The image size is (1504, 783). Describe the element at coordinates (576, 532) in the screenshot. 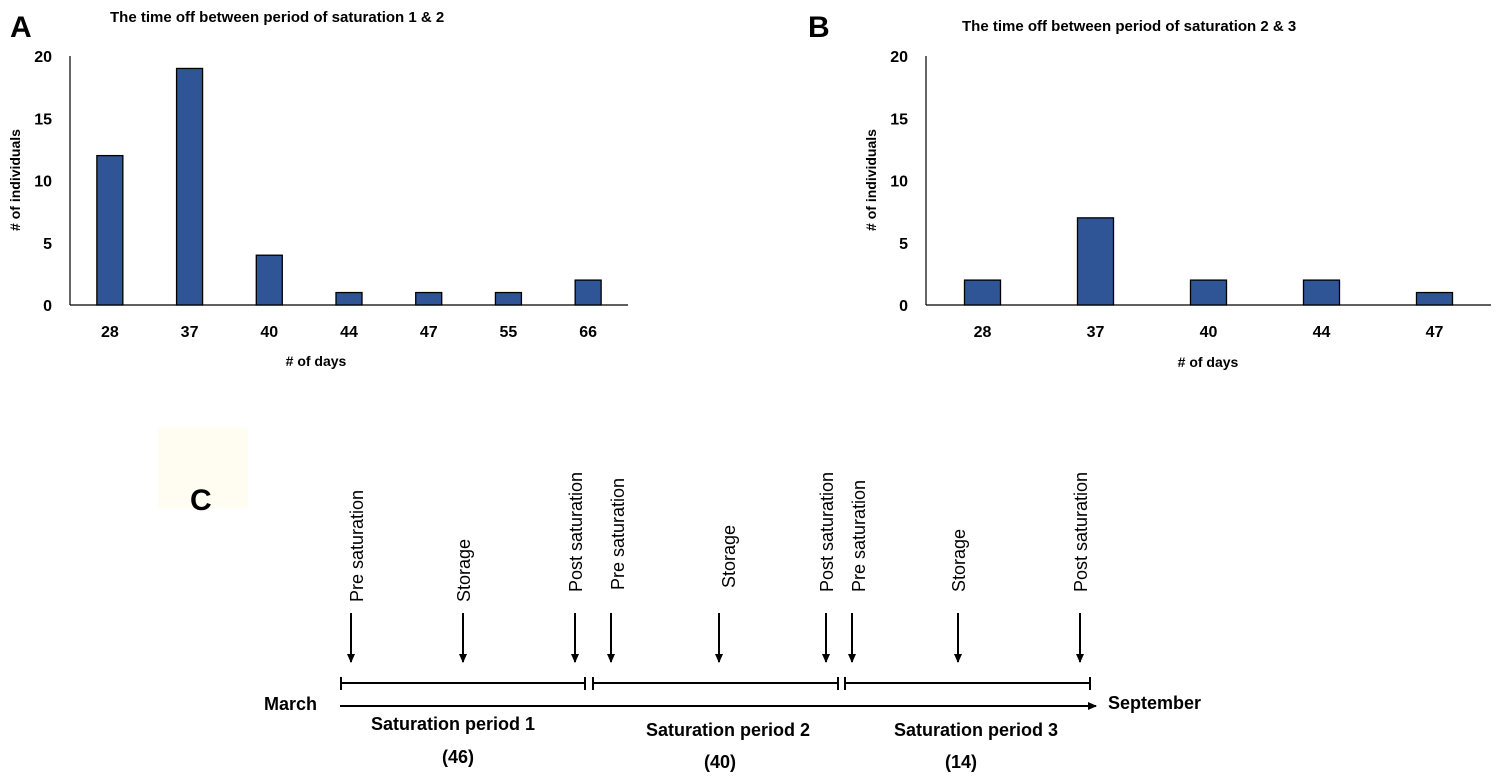

I see `label-p1-post: Post saturation` at that location.